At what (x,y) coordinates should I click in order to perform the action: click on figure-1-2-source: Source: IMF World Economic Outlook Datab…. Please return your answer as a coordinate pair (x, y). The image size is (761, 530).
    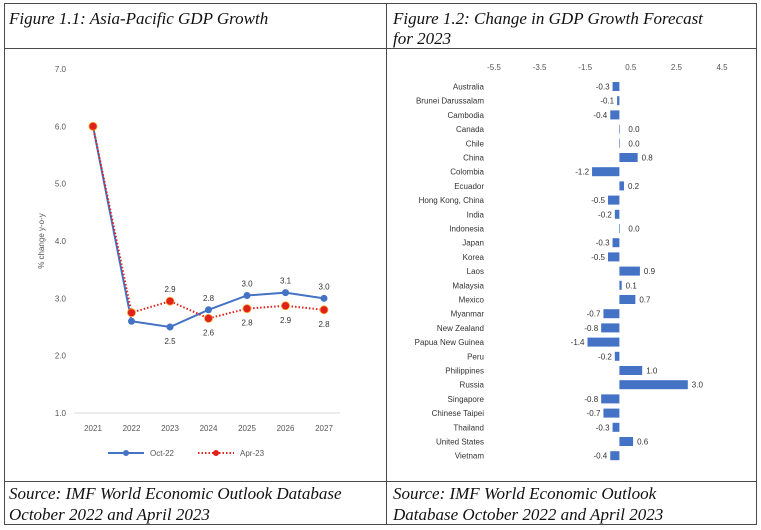
    Looking at the image, I should click on (528, 504).